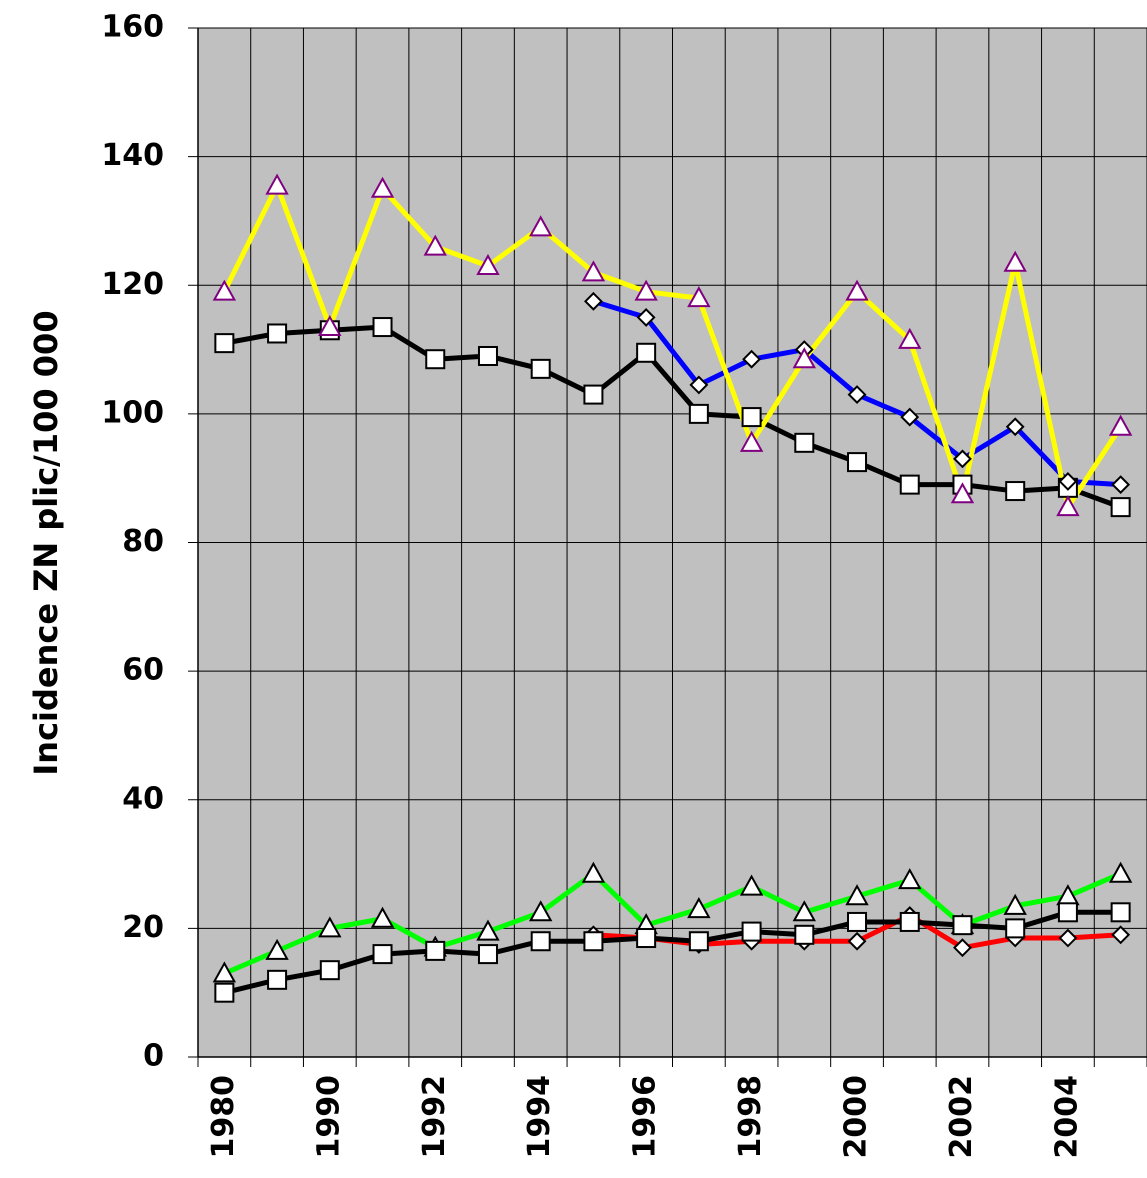  What do you see at coordinates (328, 1117) in the screenshot?
I see `x-tick-label: 1990` at bounding box center [328, 1117].